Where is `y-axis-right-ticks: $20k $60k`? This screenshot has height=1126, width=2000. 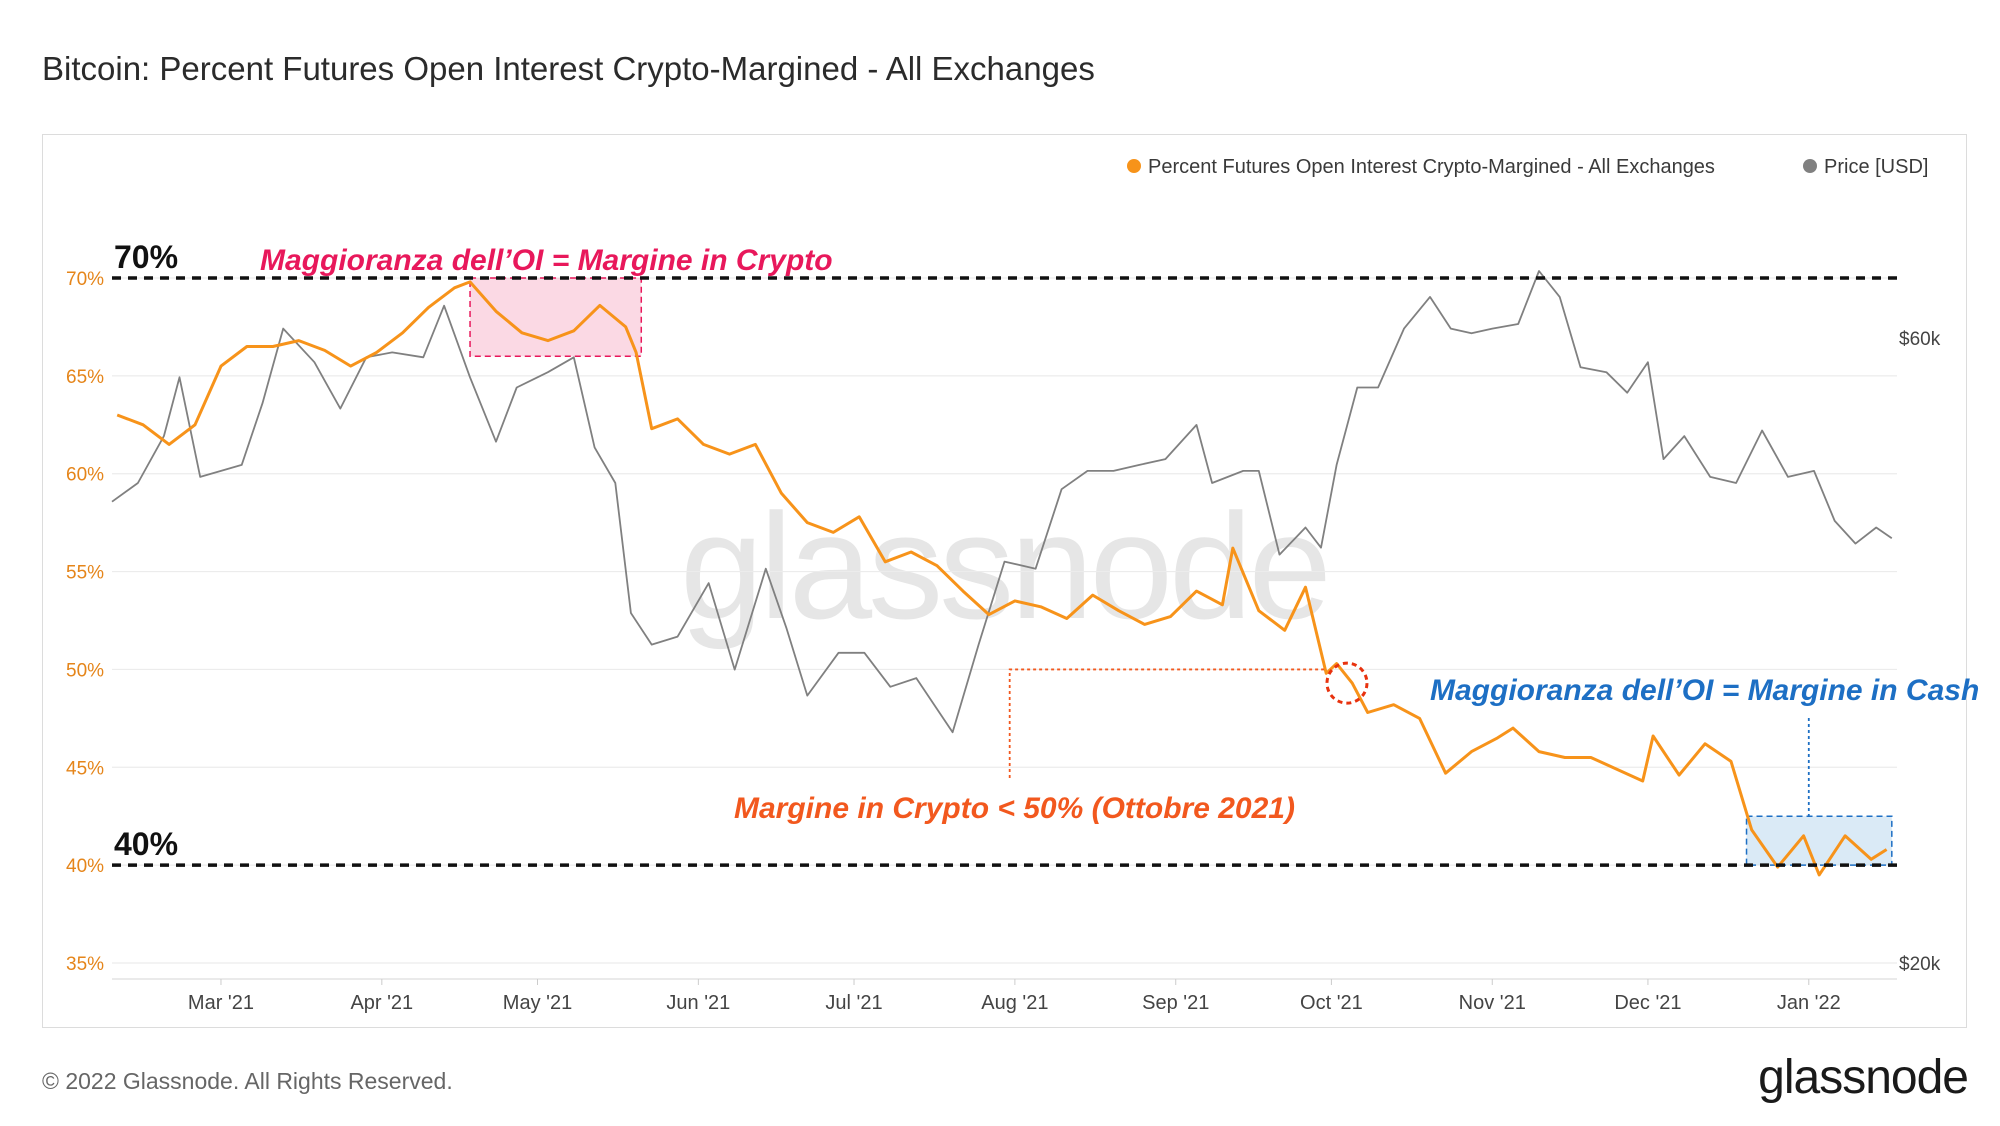 y-axis-right-ticks: $20k $60k is located at coordinates (1920, 652).